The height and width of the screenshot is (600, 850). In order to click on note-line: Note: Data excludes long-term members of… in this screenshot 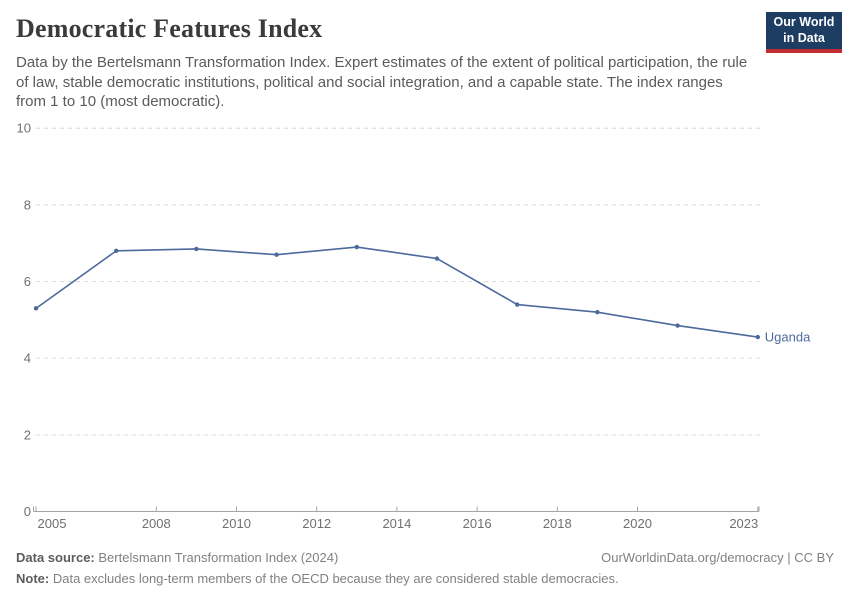, I will do `click(425, 578)`.